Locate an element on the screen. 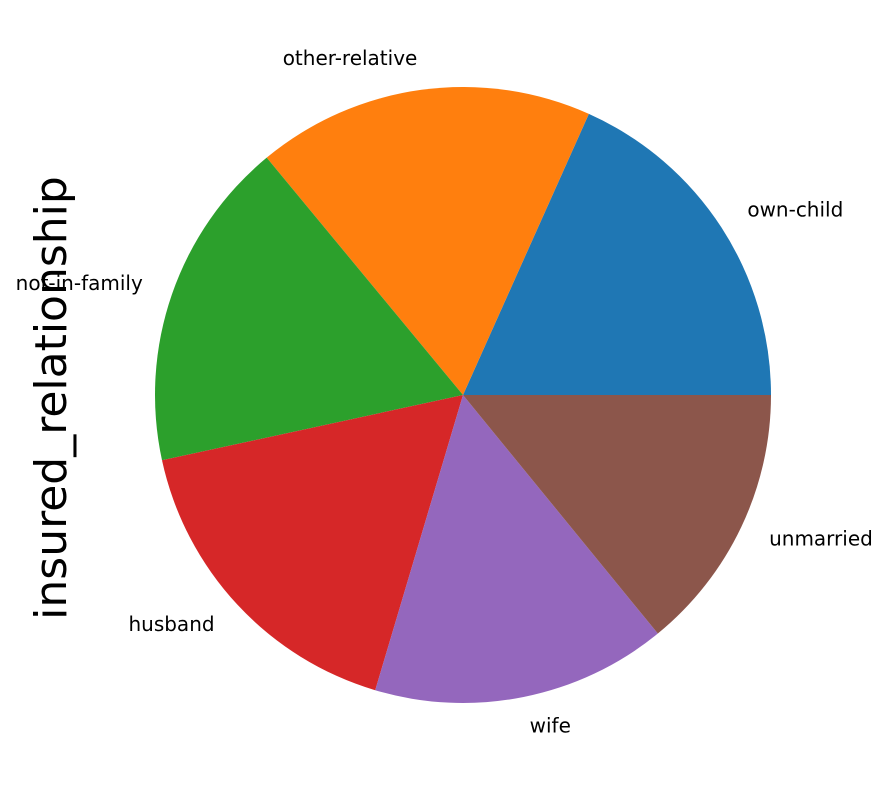 Image resolution: width=886 pixels, height=794 pixels. pie-slice-wife is located at coordinates (516, 549).